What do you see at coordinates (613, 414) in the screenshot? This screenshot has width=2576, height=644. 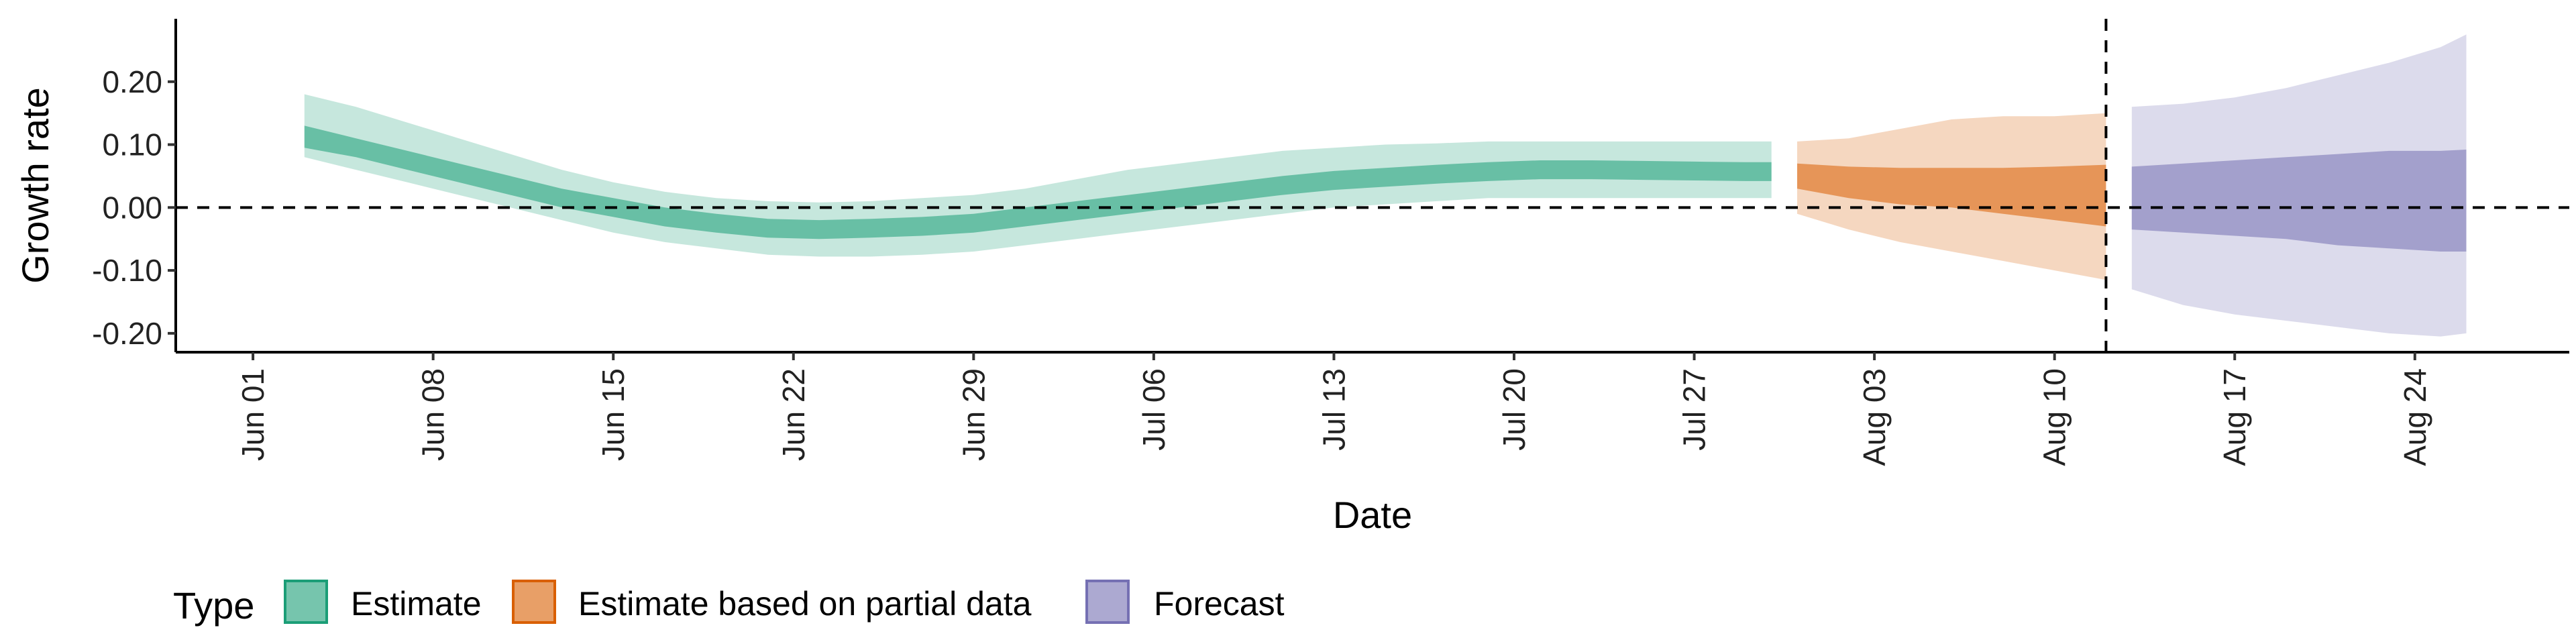 I see `x-tick-label: Jun 15` at bounding box center [613, 414].